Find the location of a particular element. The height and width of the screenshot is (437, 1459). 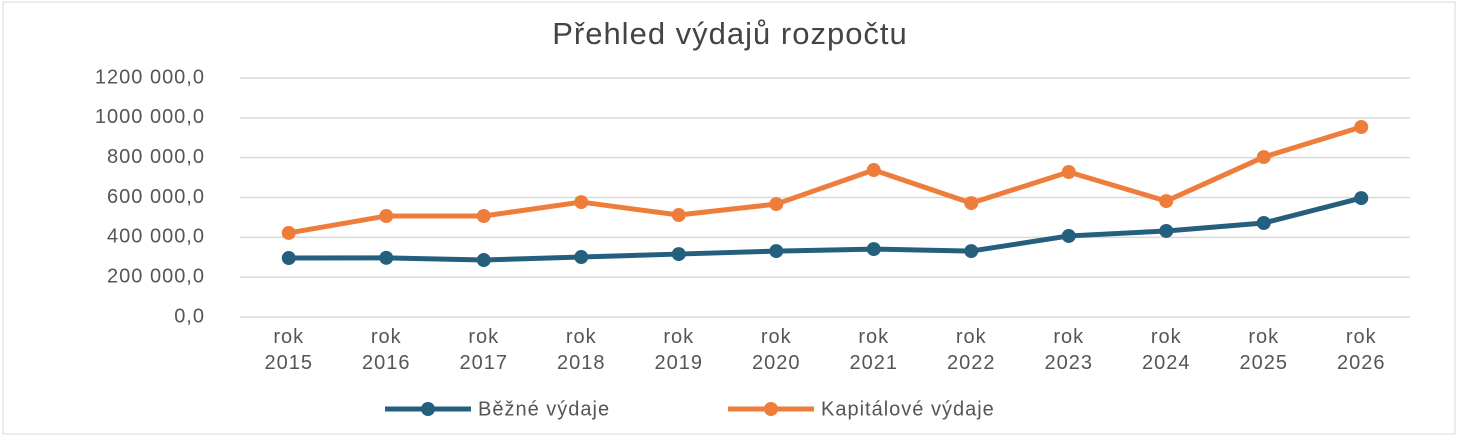

x-tick-label: rok 2025 is located at coordinates (1263, 350).